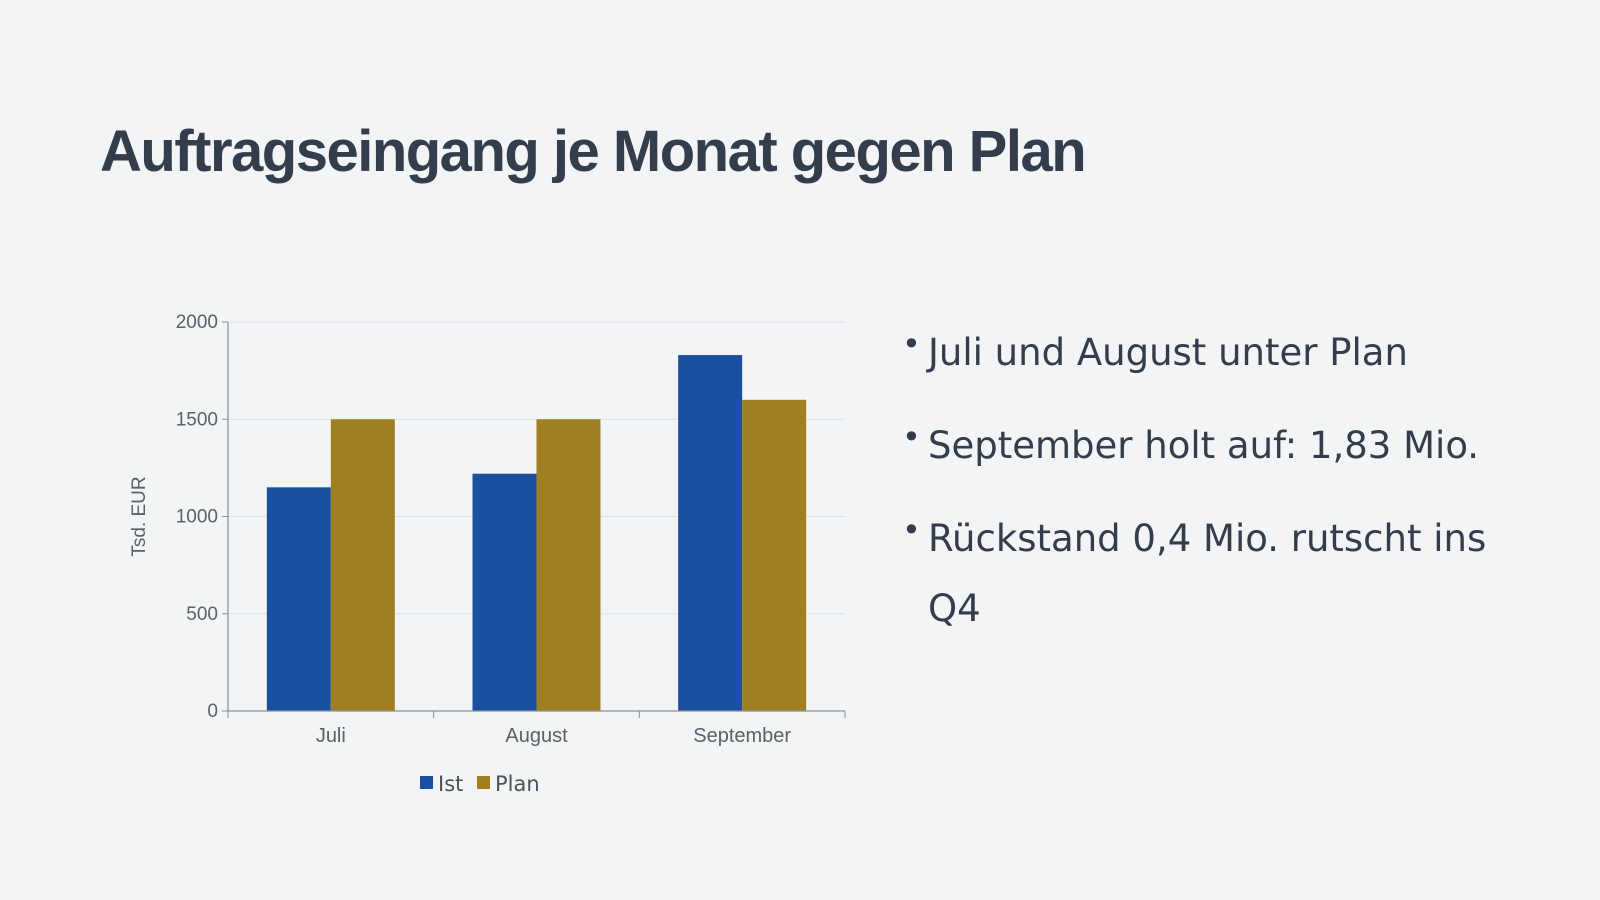 Image resolution: width=1600 pixels, height=900 pixels. I want to click on legend-label-plan: Plan, so click(517, 784).